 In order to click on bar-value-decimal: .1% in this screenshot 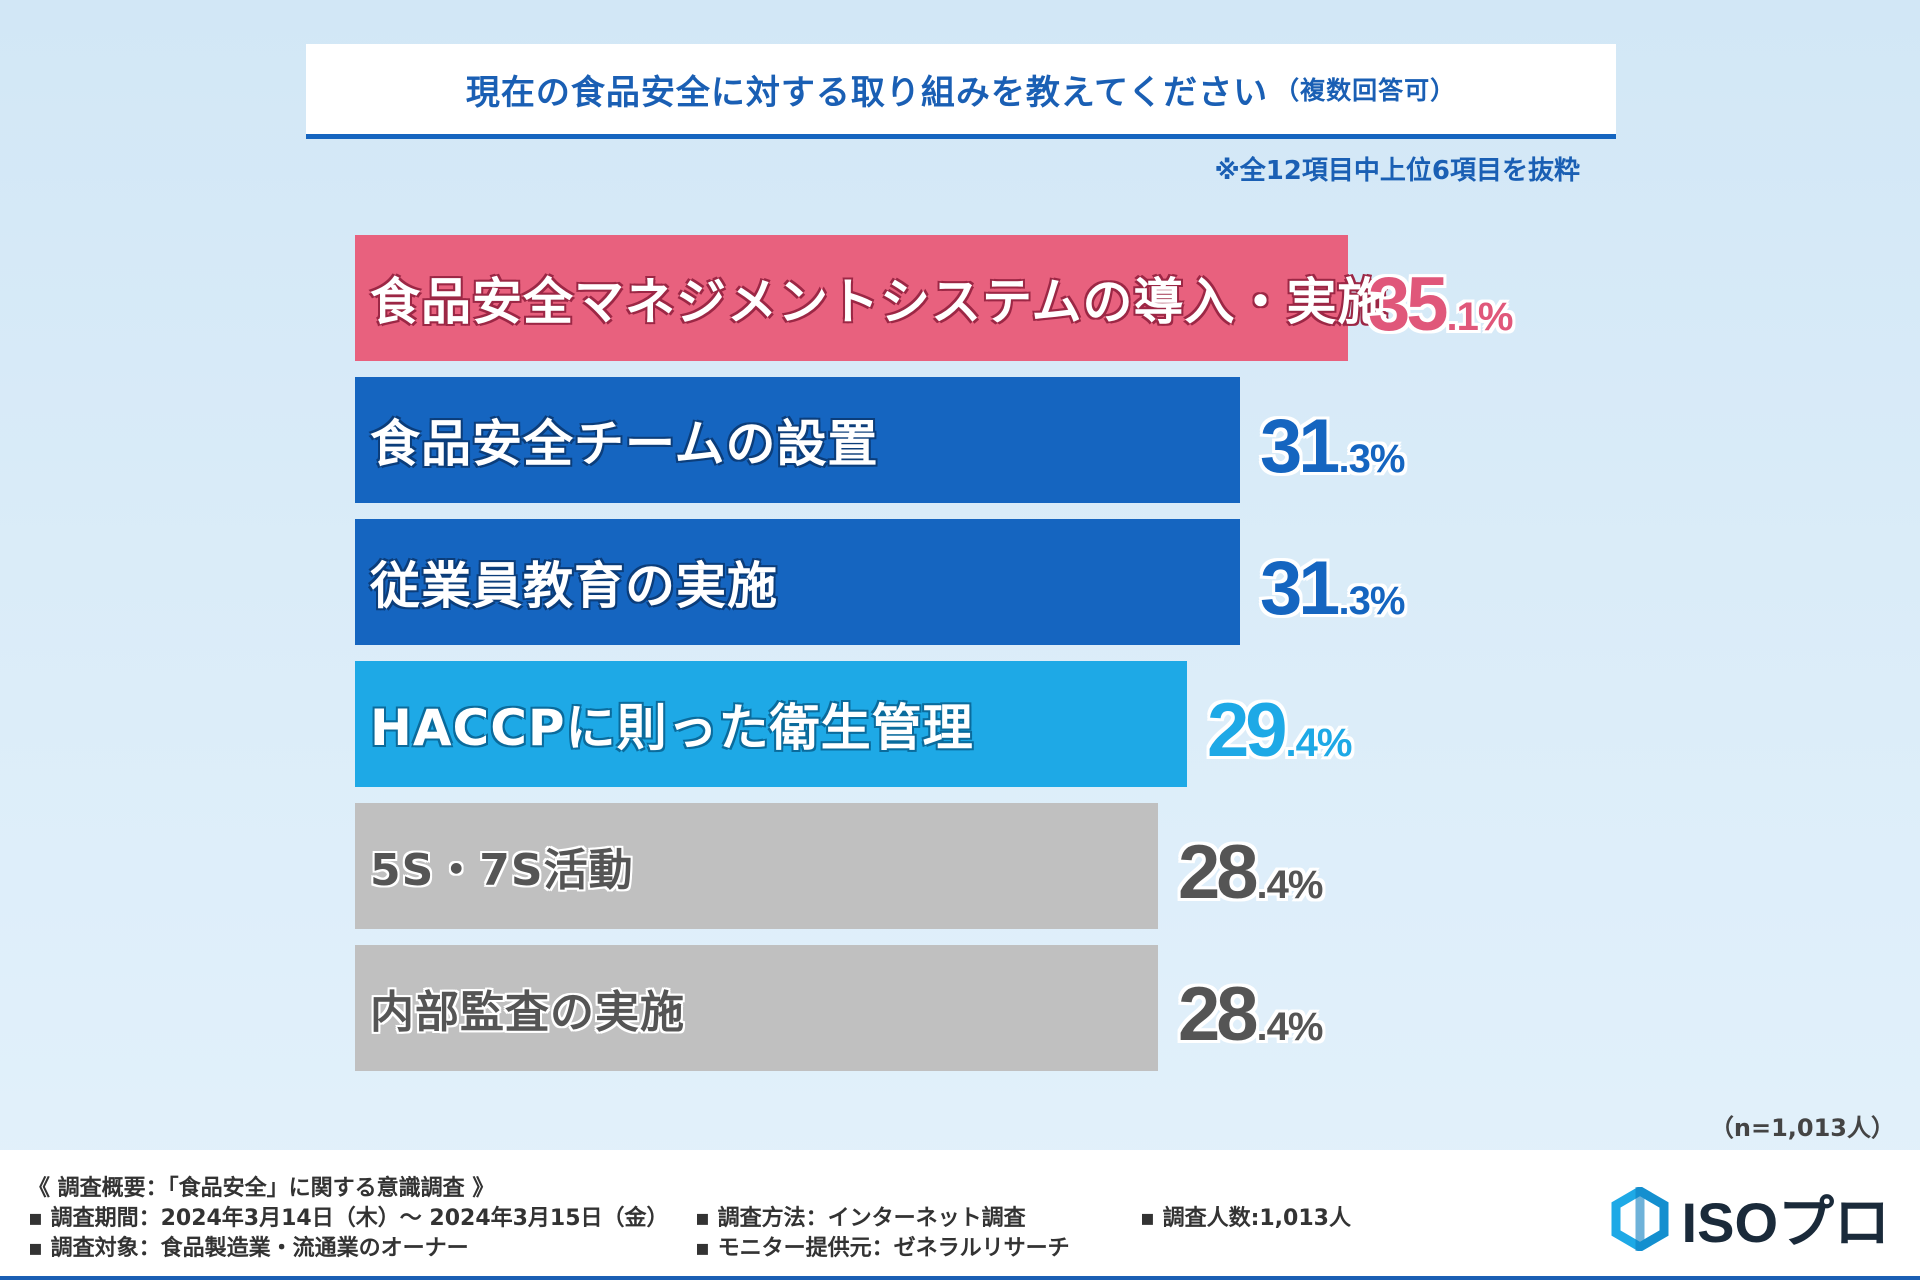, I will do `click(1480, 317)`.